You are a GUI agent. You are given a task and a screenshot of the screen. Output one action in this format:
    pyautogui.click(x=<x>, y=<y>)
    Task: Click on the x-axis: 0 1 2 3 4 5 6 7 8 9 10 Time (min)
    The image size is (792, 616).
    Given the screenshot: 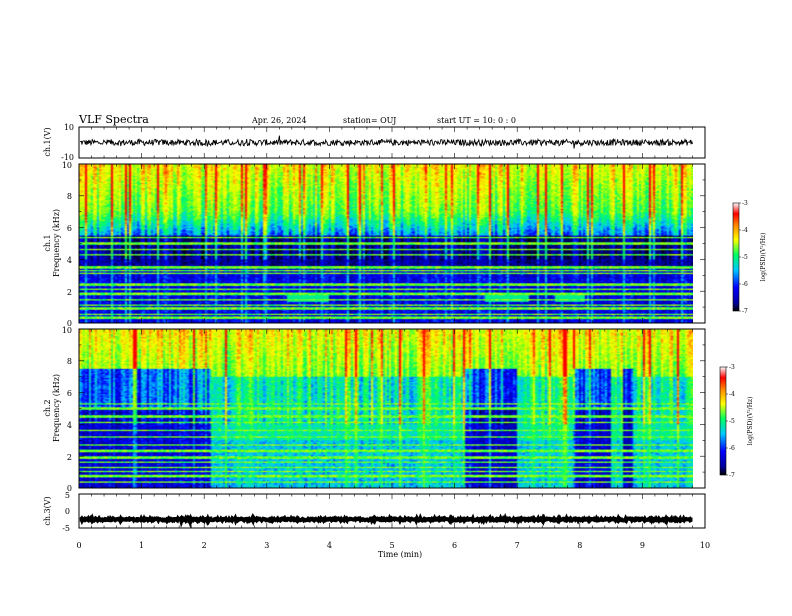 What is the action you would take?
    pyautogui.click(x=393, y=550)
    